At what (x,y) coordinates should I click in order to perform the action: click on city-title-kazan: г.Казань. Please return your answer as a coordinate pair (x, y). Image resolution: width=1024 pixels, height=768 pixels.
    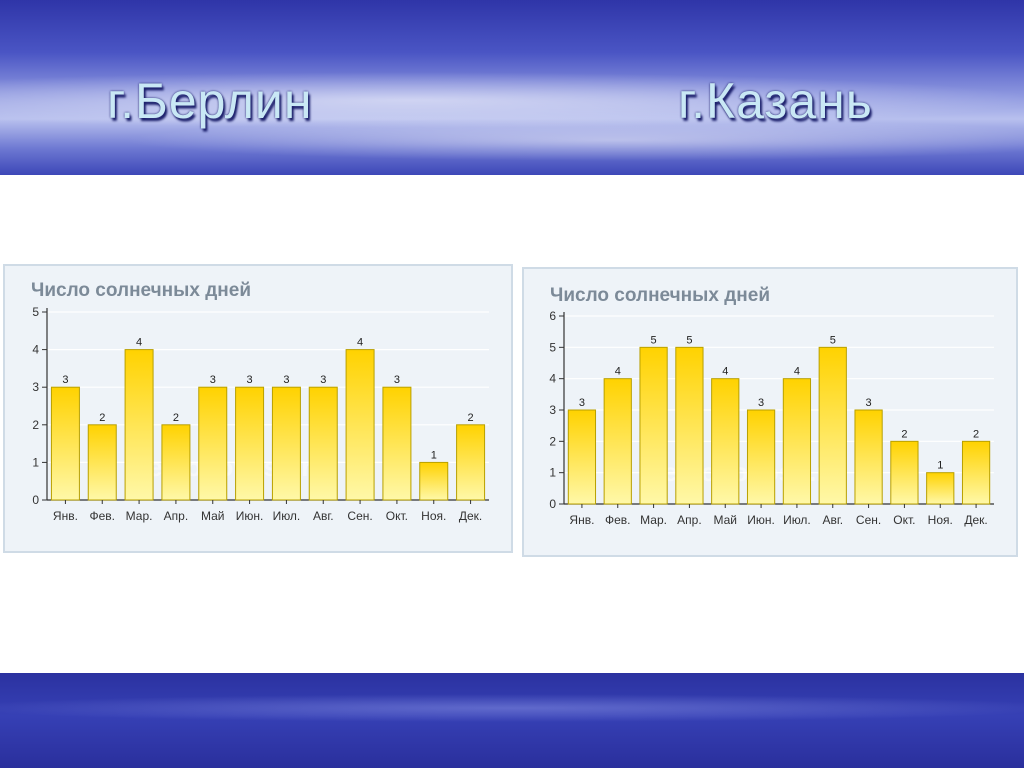
    Looking at the image, I should click on (775, 101).